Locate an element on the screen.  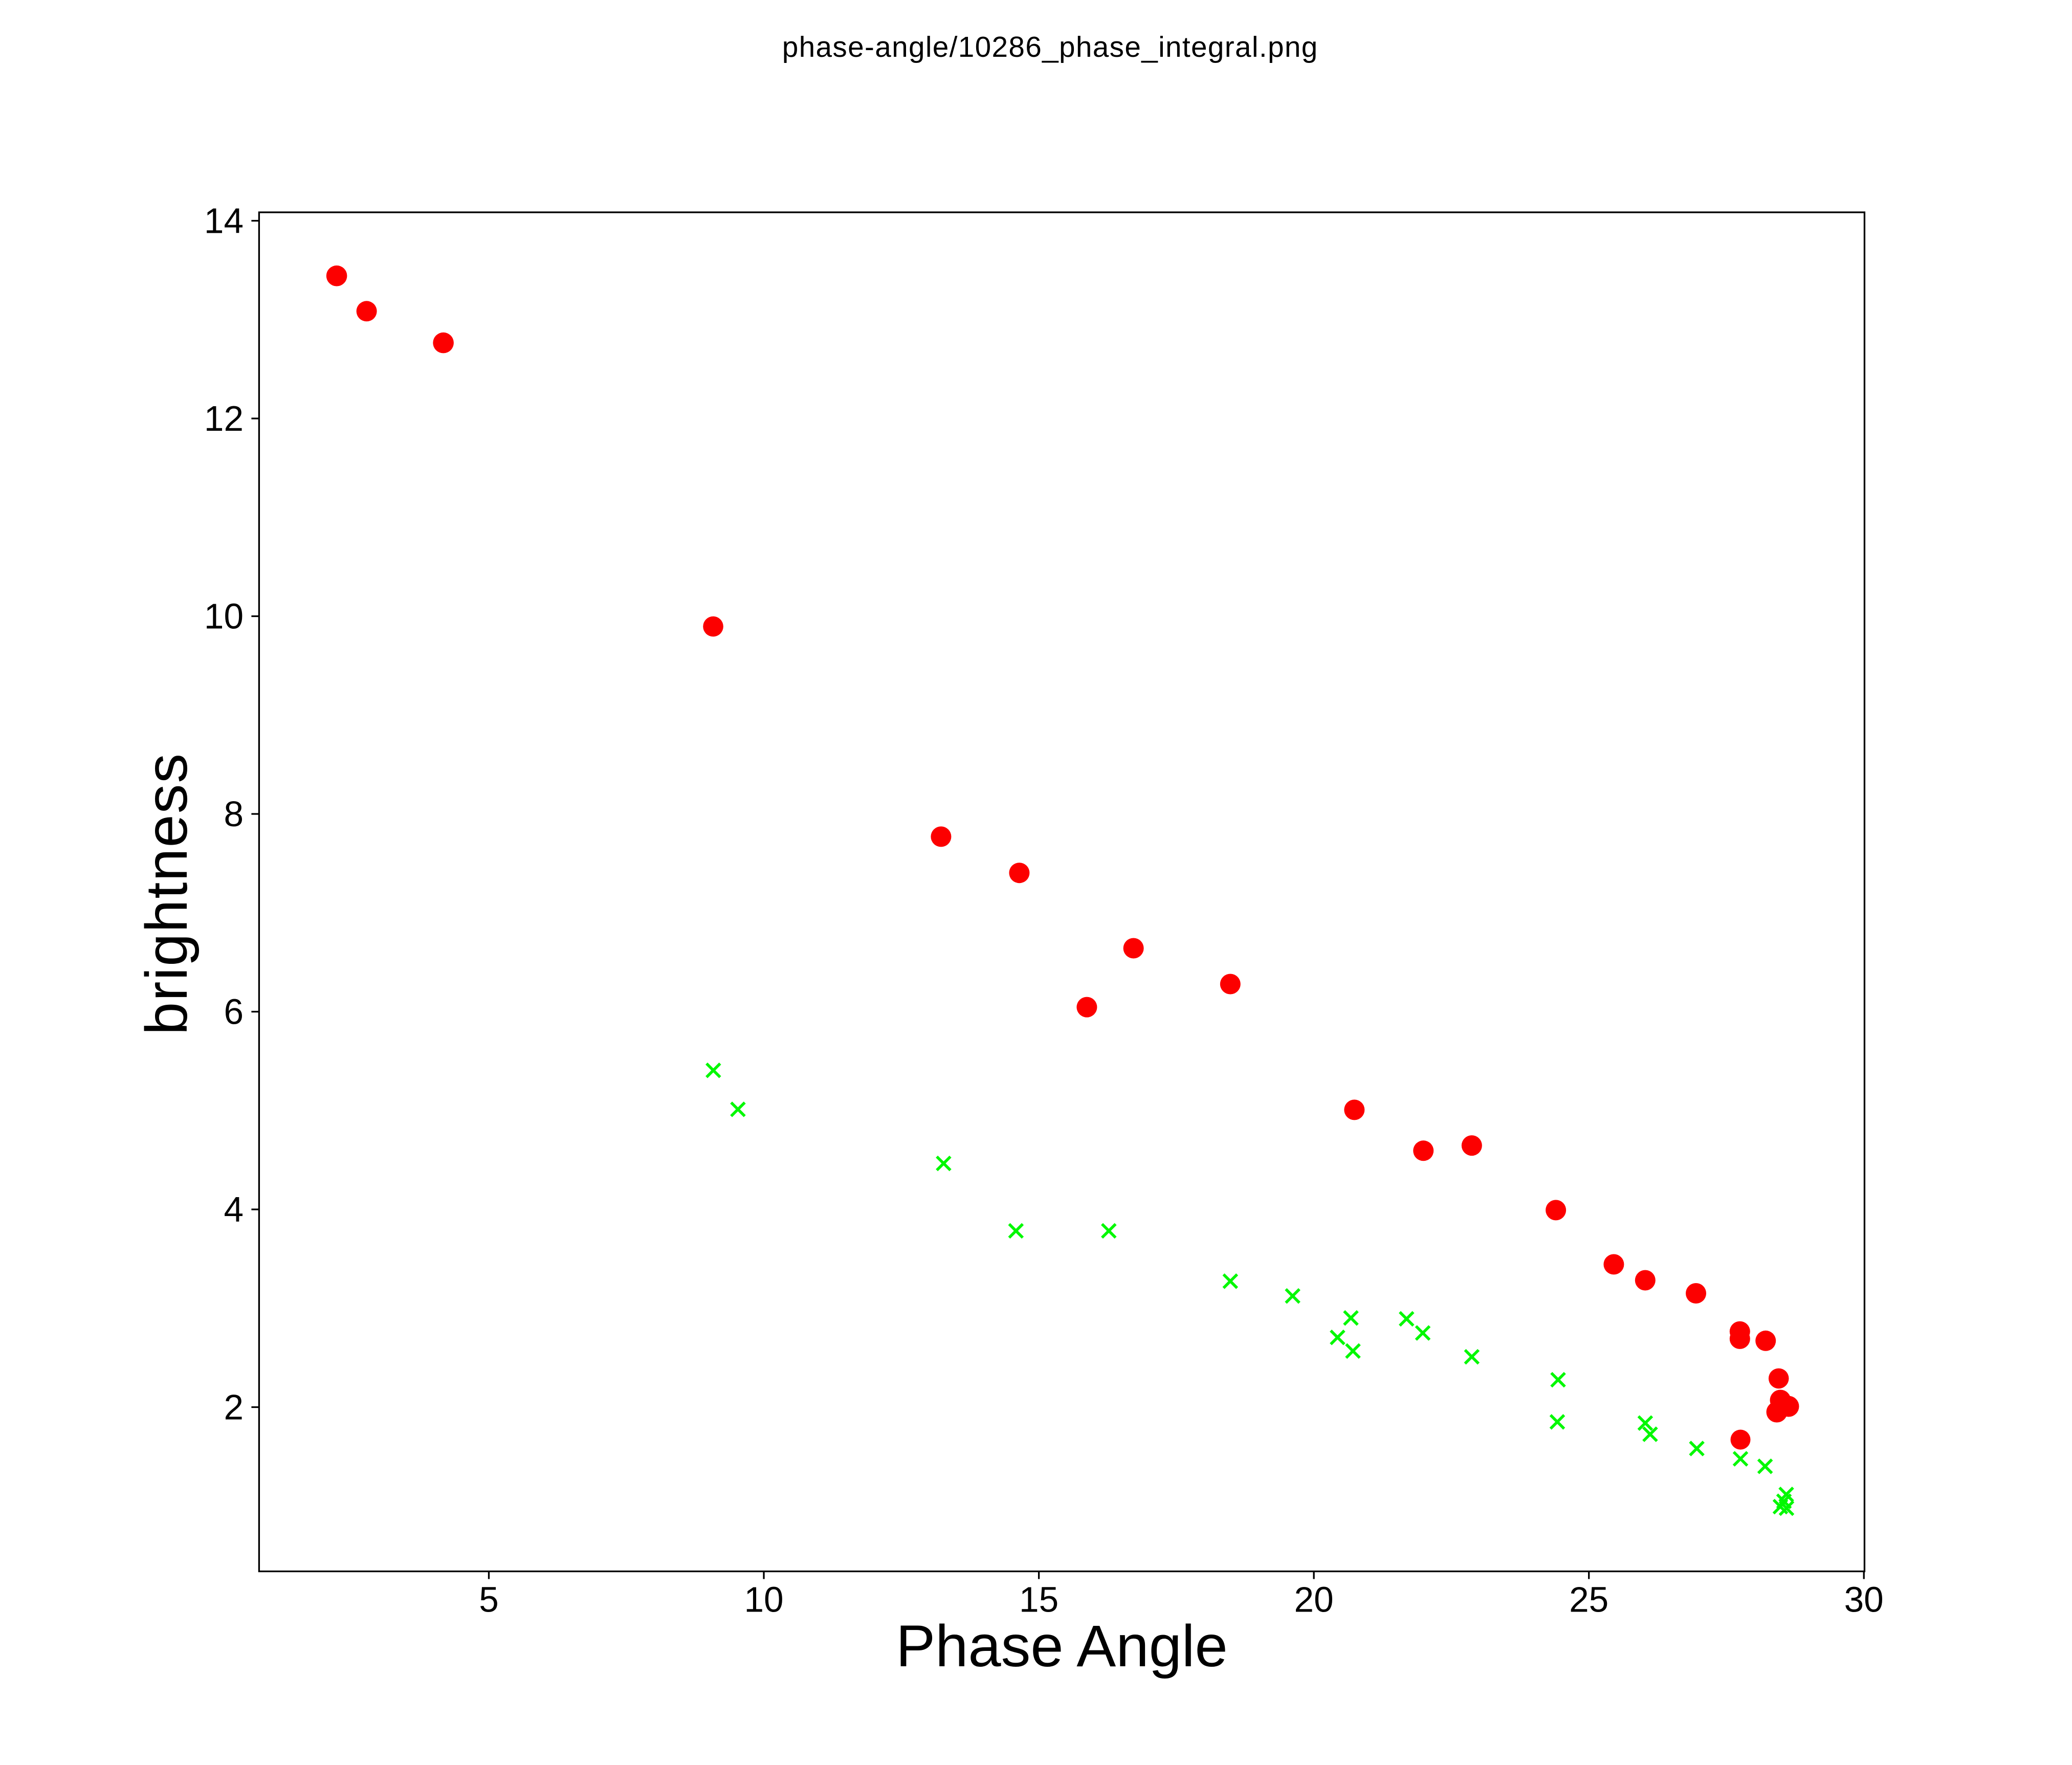
svg-text: 14 is located at coordinates (224, 221).